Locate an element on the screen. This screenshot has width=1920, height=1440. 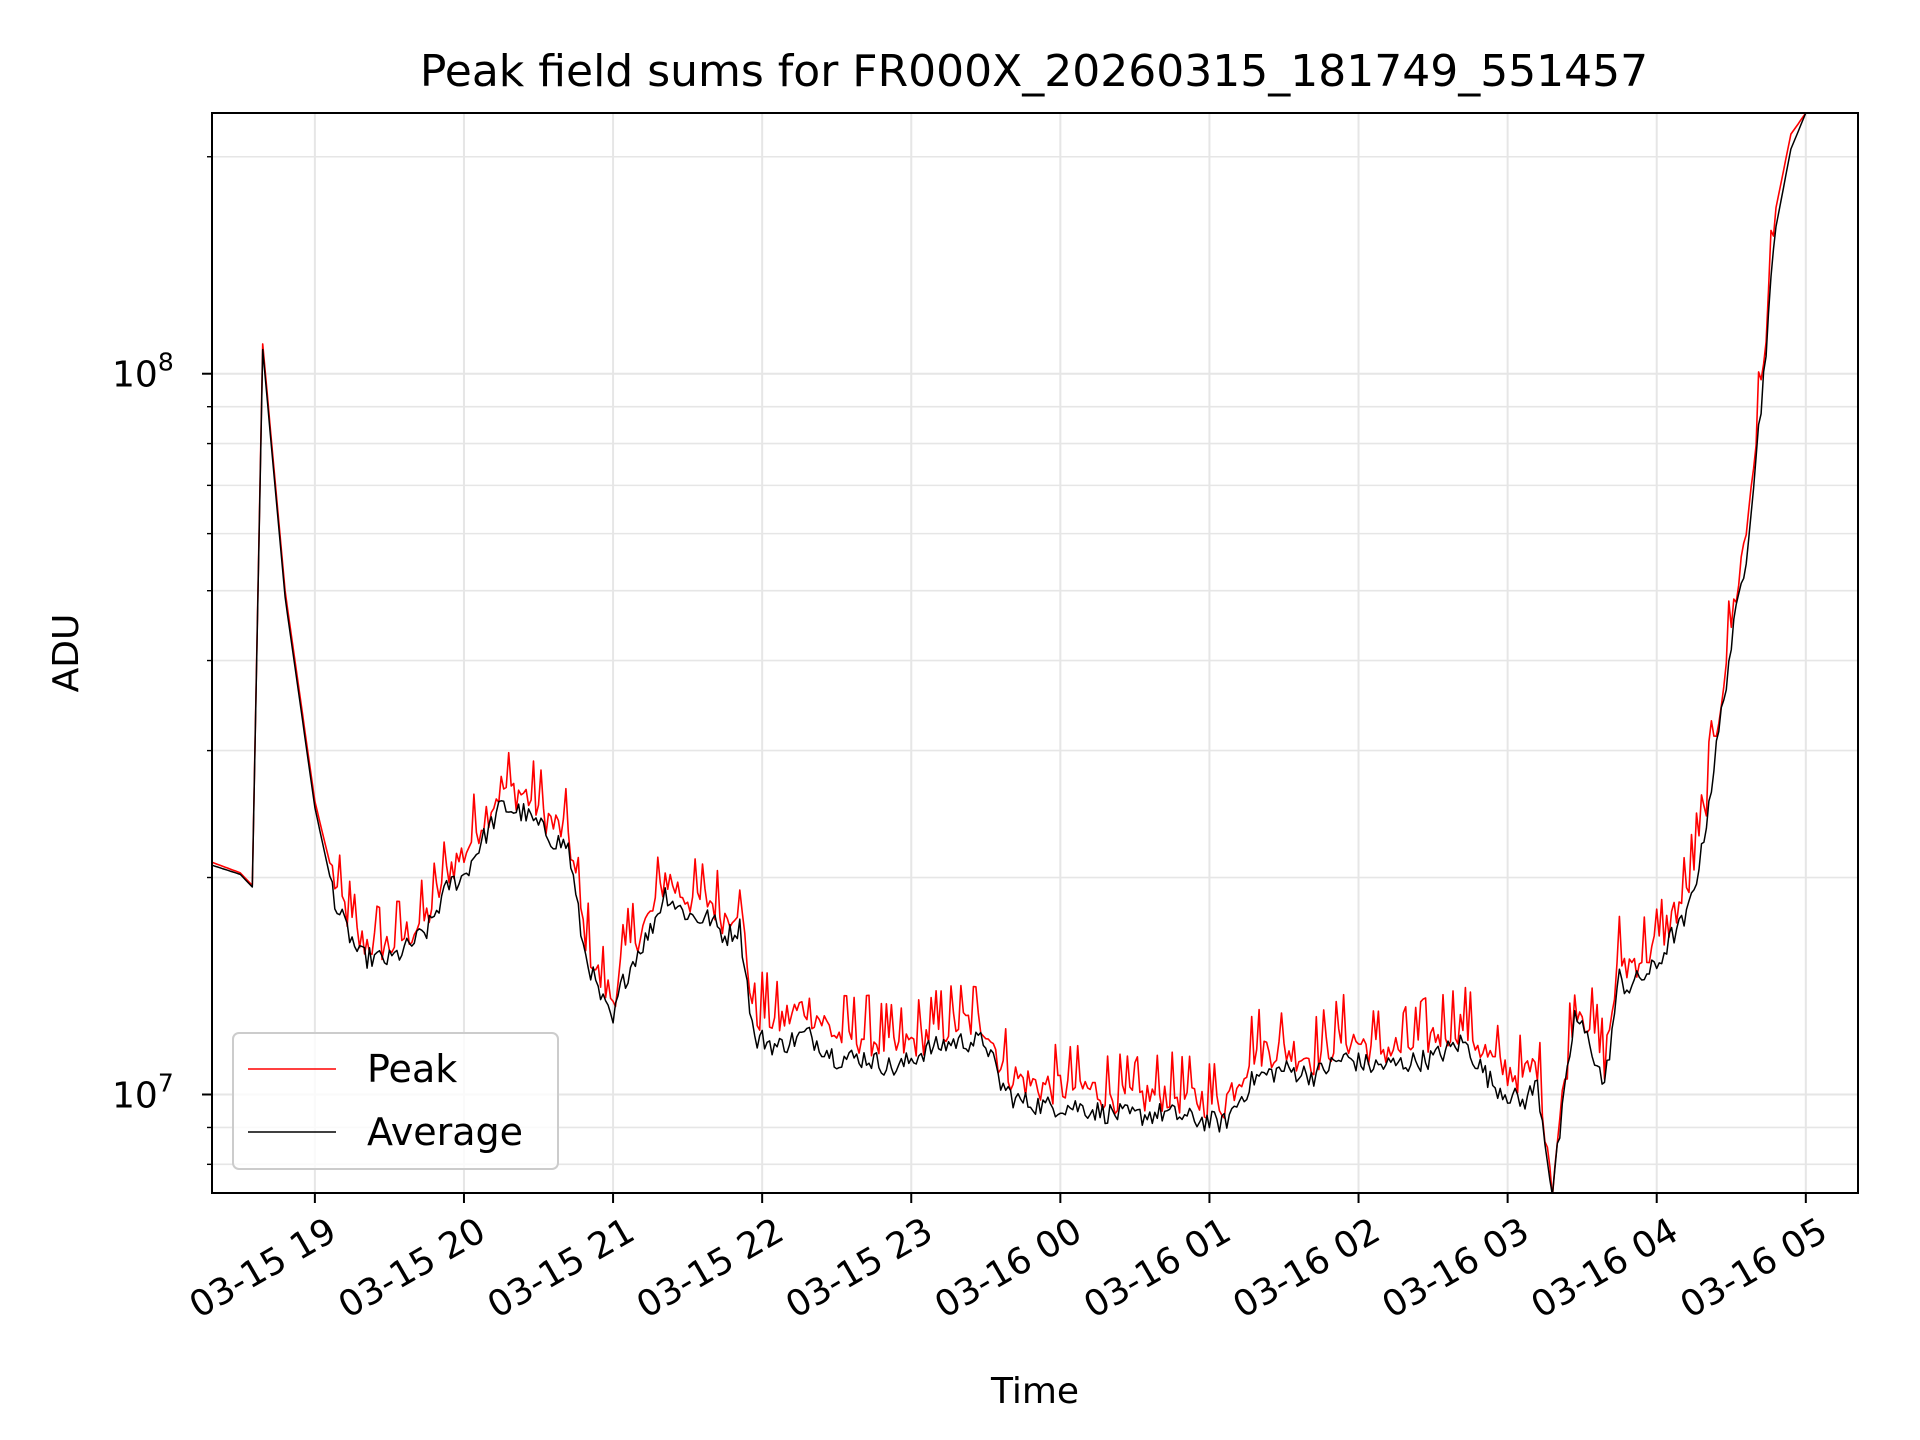
x-axis-label: Time is located at coordinates (1034, 1391).